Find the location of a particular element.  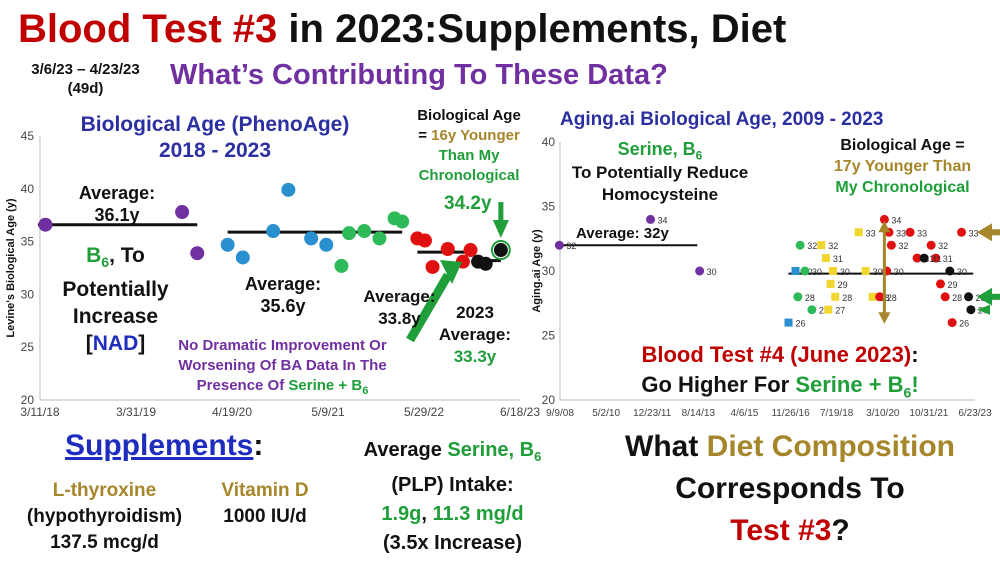

subtitle: What’s Contributing To These Data? is located at coordinates (419, 75).